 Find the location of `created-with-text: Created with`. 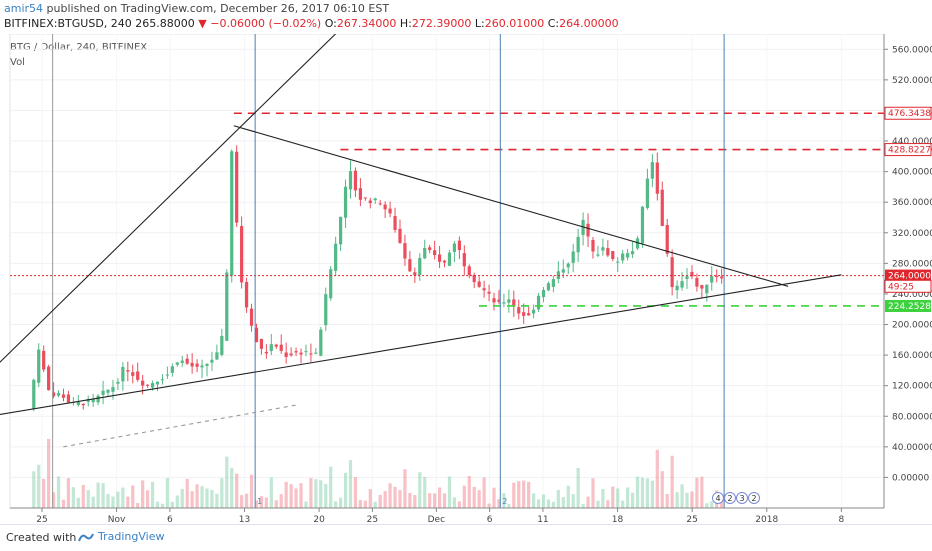

created-with-text: Created with is located at coordinates (41, 537).